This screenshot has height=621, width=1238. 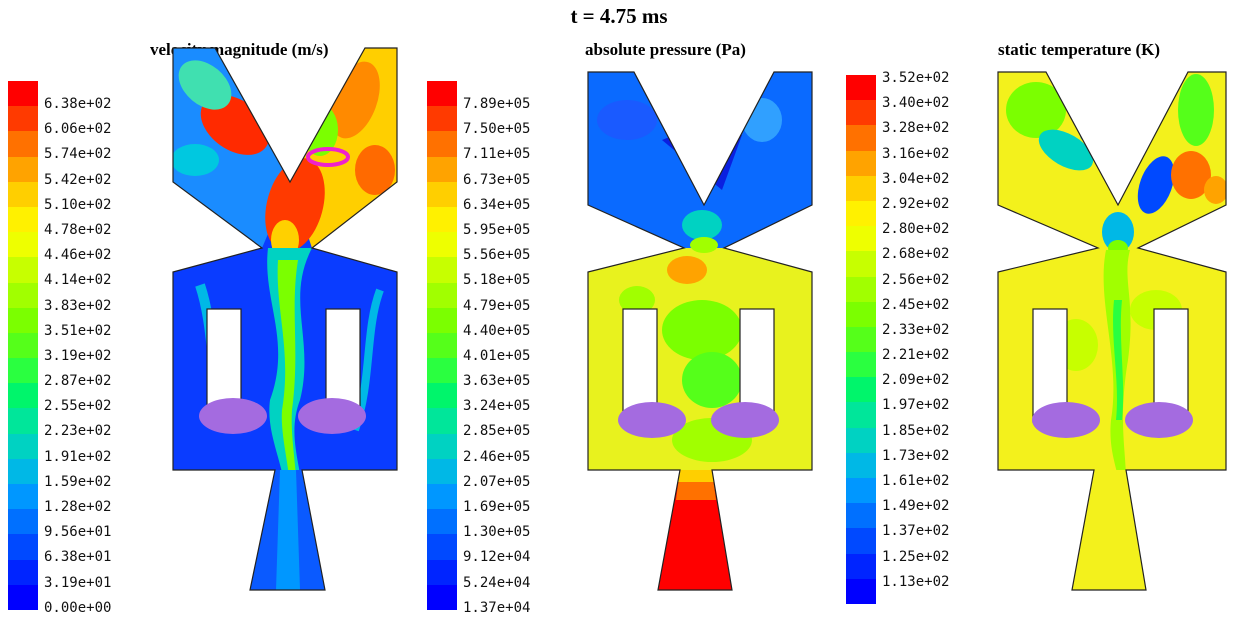 What do you see at coordinates (78, 179) in the screenshot?
I see `colorbar-tick-label: 5.42e+02` at bounding box center [78, 179].